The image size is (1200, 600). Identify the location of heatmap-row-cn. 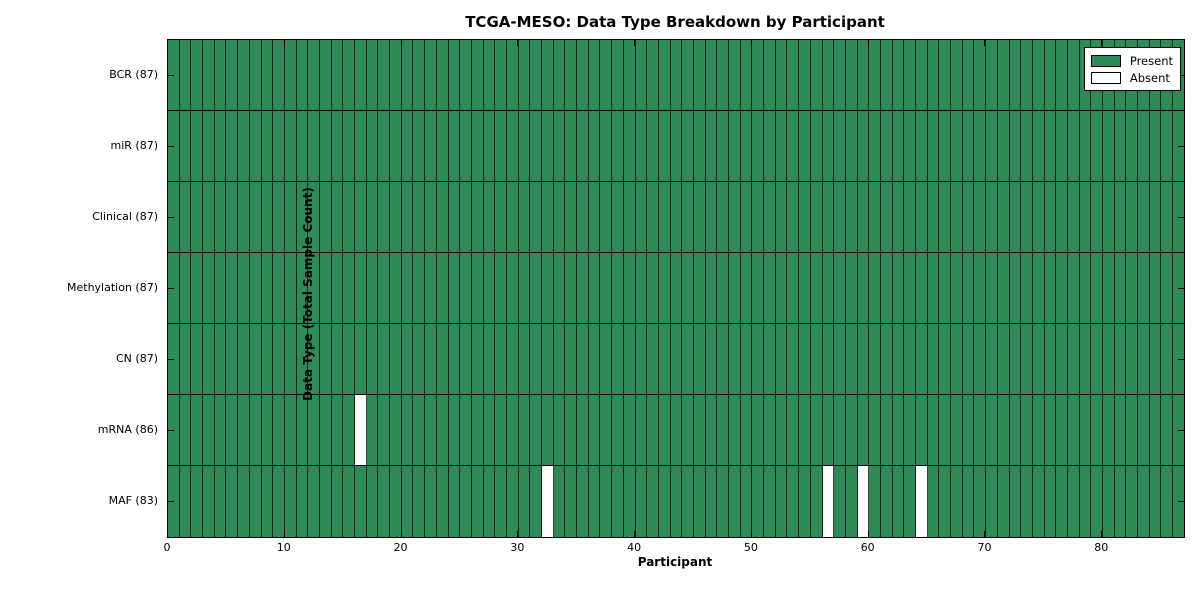
(676, 359).